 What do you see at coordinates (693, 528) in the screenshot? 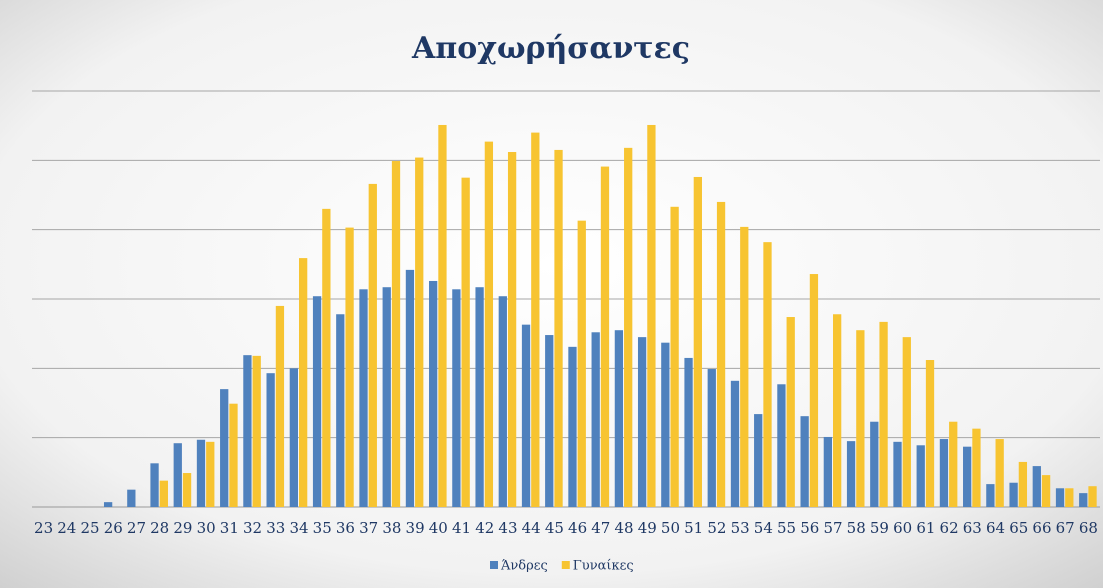
I see `x-tick-label: 51` at bounding box center [693, 528].